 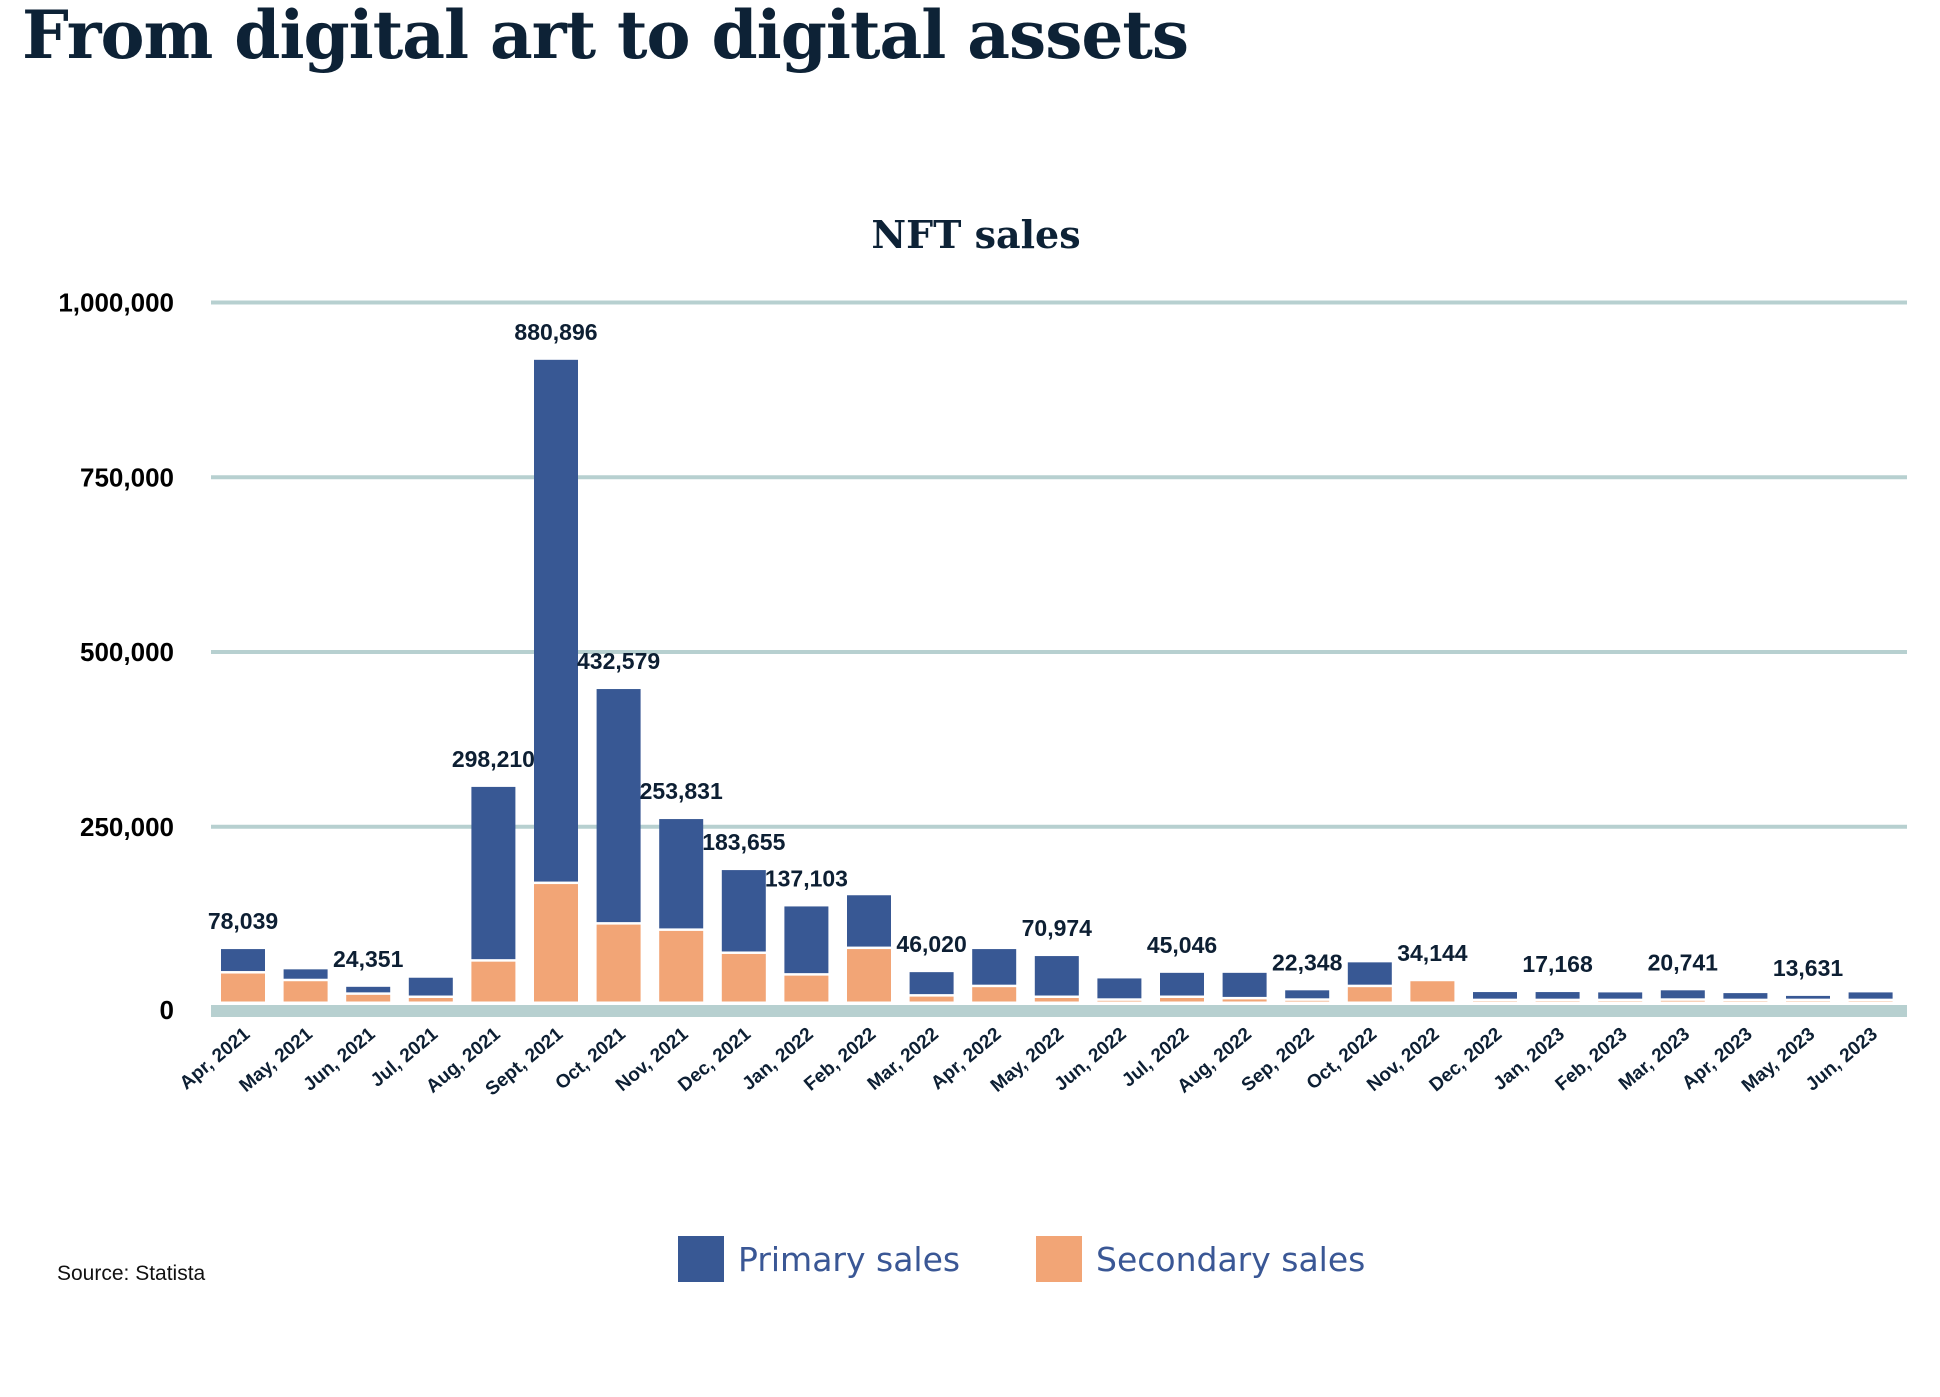 What do you see at coordinates (618, 661) in the screenshot?
I see `data-label: 432,579` at bounding box center [618, 661].